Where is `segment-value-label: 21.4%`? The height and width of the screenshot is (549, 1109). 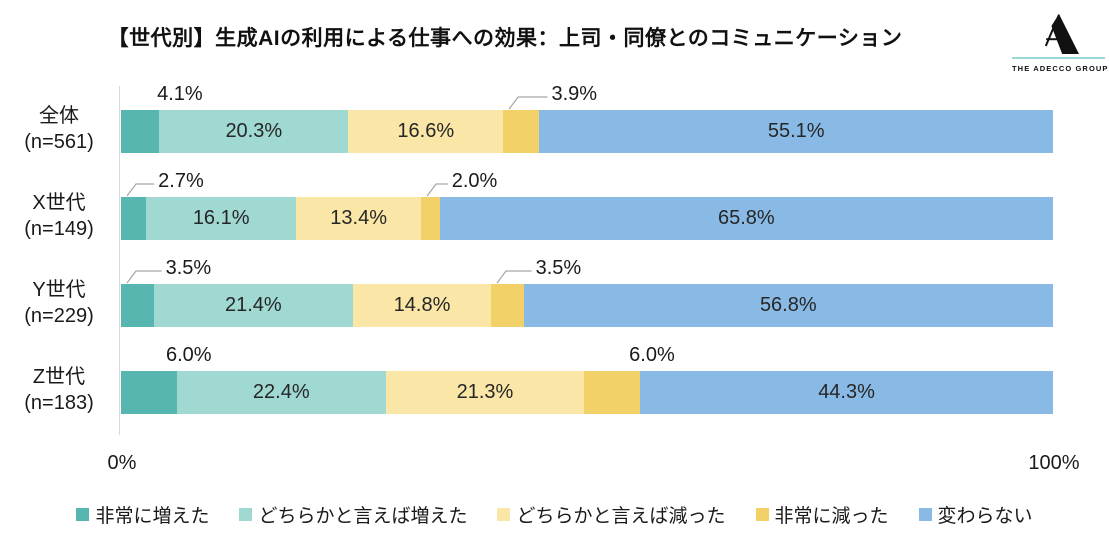
segment-value-label: 21.4% is located at coordinates (253, 305).